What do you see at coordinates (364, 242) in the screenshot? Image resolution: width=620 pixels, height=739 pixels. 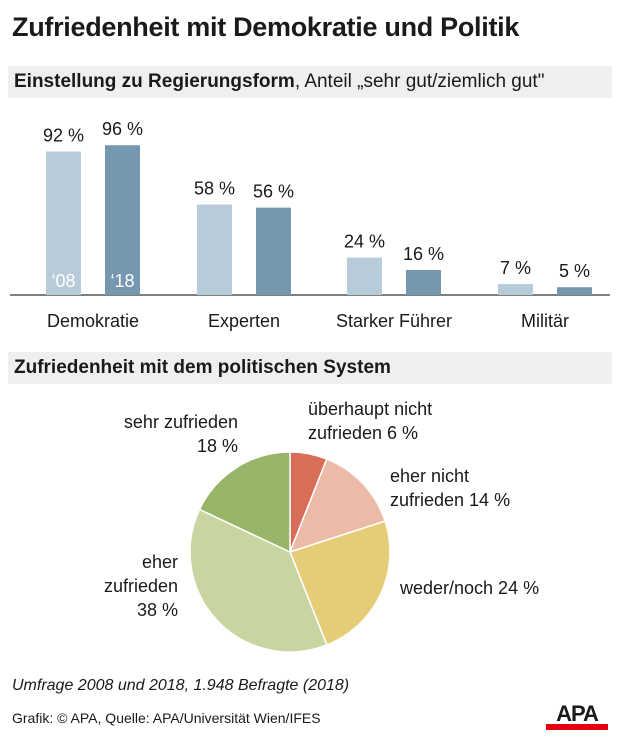 I see `bar-value-label: 24 %` at bounding box center [364, 242].